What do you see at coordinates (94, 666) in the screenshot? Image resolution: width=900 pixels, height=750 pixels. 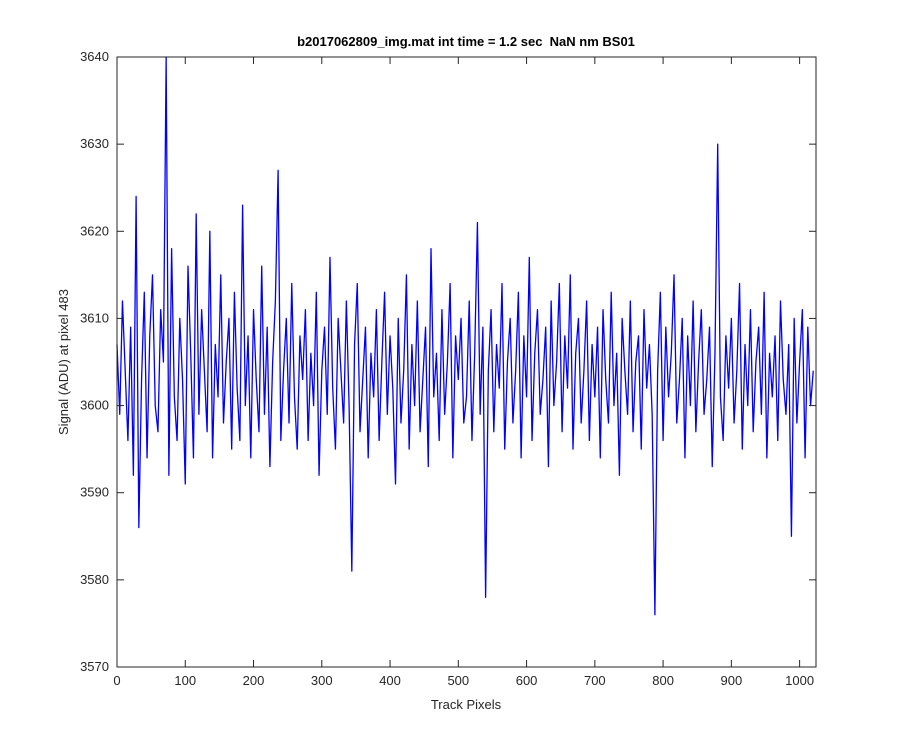 I see `y-tick-label: 3570` at bounding box center [94, 666].